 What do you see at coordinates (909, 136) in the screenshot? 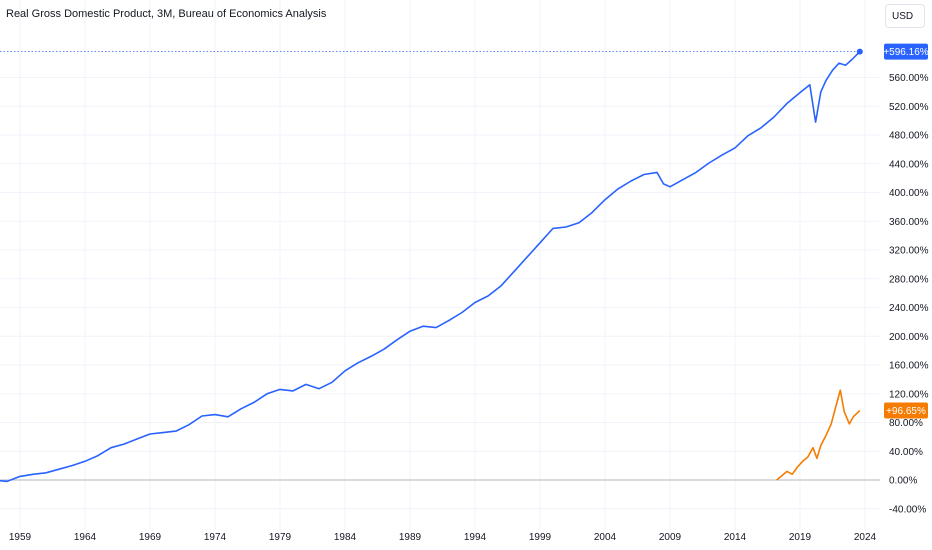
I see `y-tick-label: 480.00%` at bounding box center [909, 136].